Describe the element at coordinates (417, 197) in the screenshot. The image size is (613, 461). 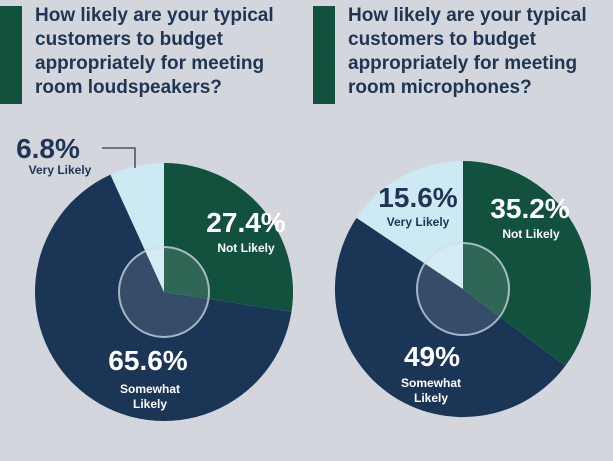
I see `data-label-value: 15.6%` at that location.